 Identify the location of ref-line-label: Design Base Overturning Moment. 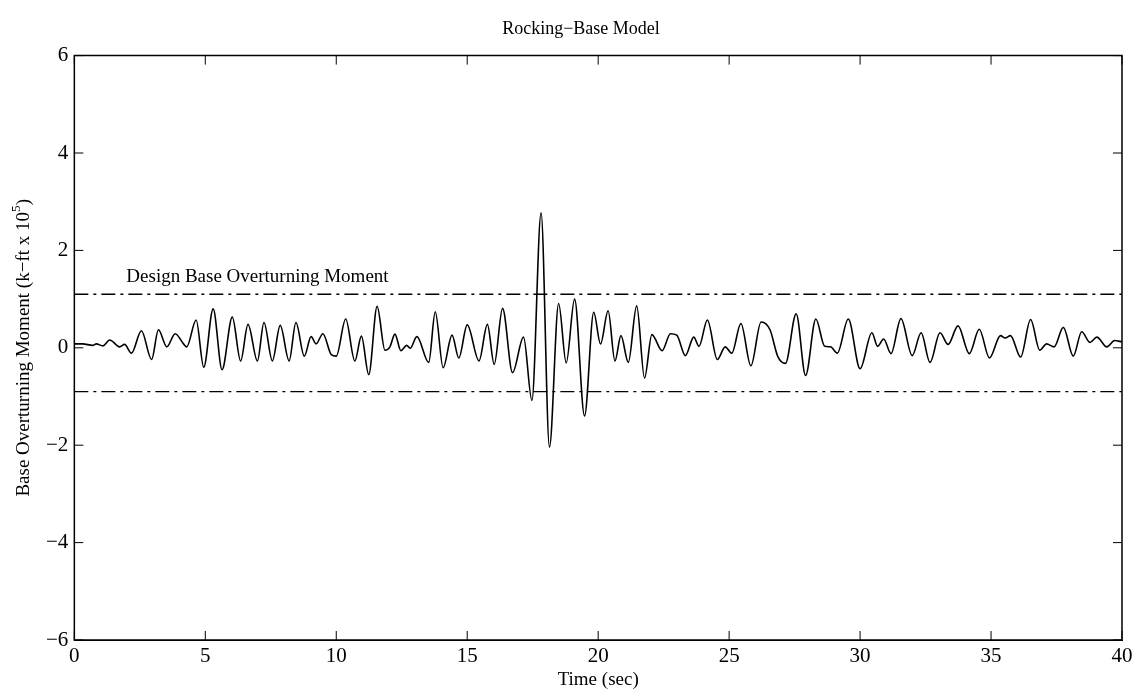
(258, 275).